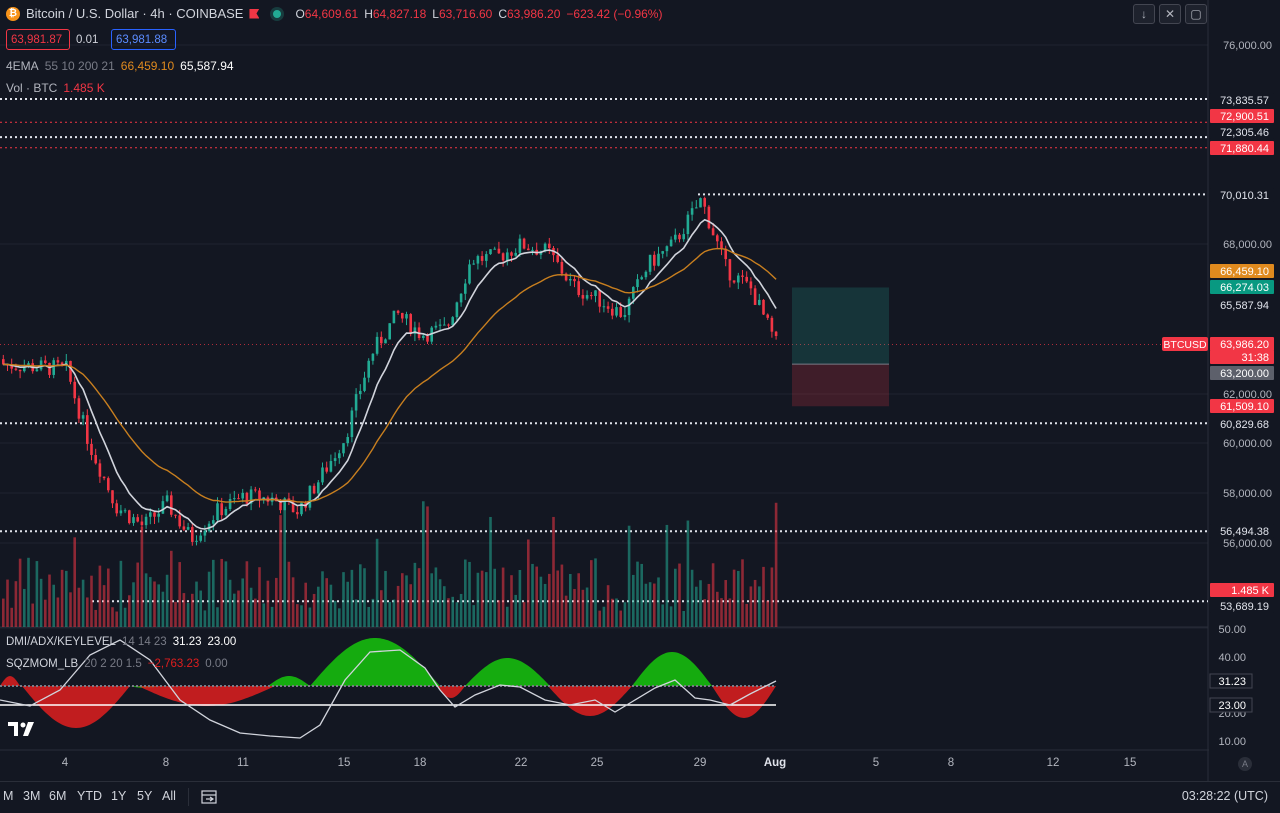 The height and width of the screenshot is (813, 1280). I want to click on range-1y: 1Y, so click(119, 796).